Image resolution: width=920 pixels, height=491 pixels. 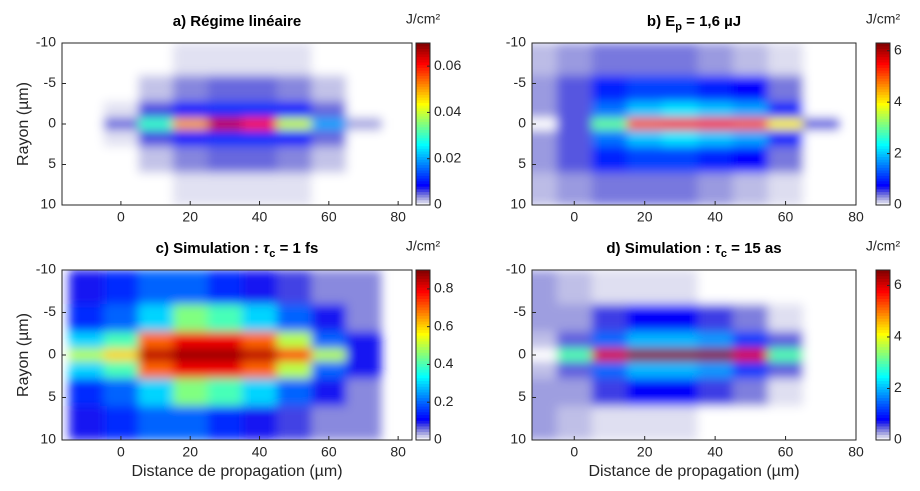 I want to click on x-tick-label: 40, so click(x=260, y=452).